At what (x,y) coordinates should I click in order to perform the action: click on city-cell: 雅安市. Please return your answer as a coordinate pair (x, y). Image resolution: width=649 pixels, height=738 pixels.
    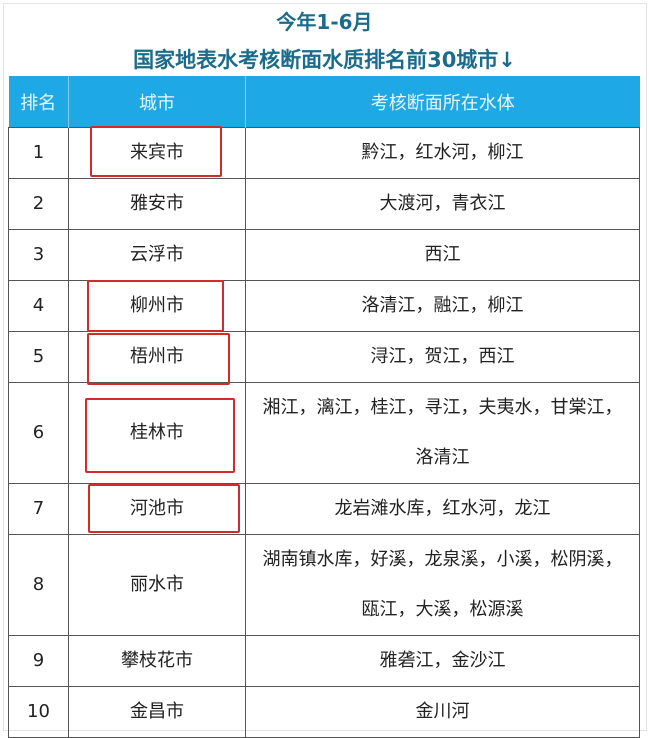
    Looking at the image, I should click on (157, 204).